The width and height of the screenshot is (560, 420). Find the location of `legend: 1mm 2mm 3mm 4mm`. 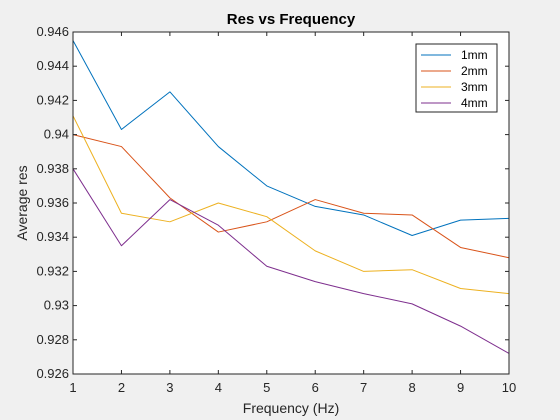

legend: 1mm 2mm 3mm 4mm is located at coordinates (456, 78).